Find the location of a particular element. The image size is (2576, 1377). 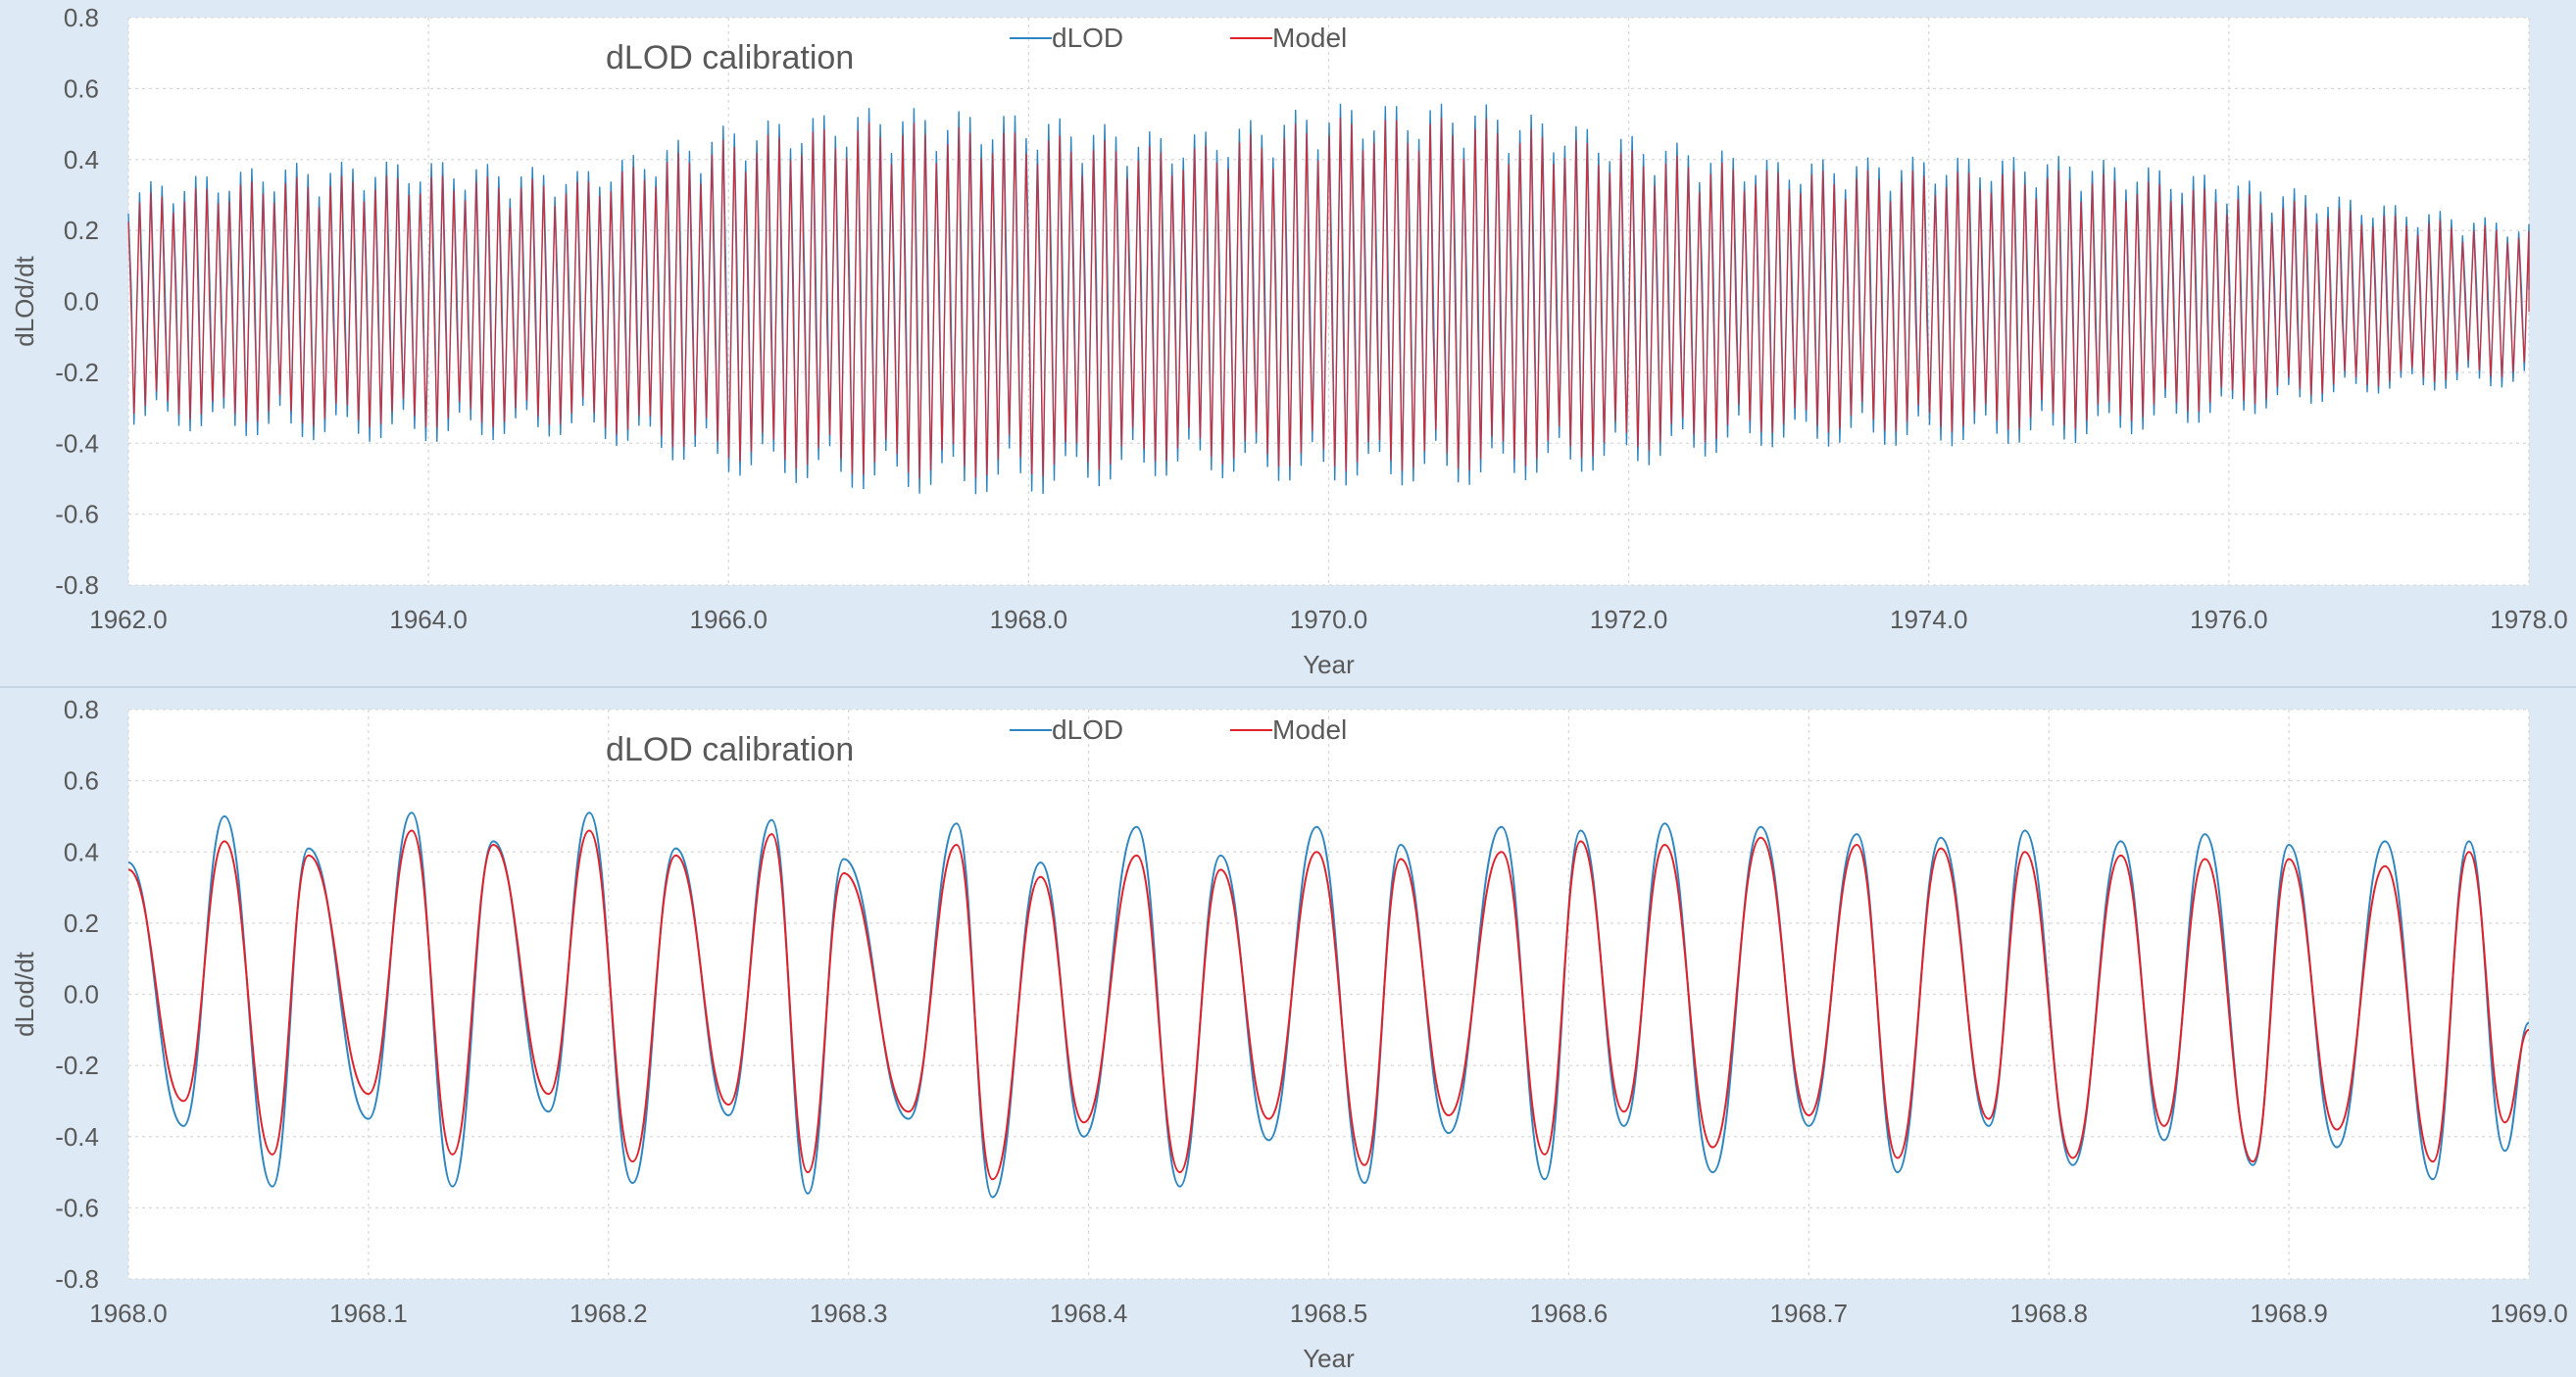

x-tick-label: 1968.5 is located at coordinates (1329, 1313).